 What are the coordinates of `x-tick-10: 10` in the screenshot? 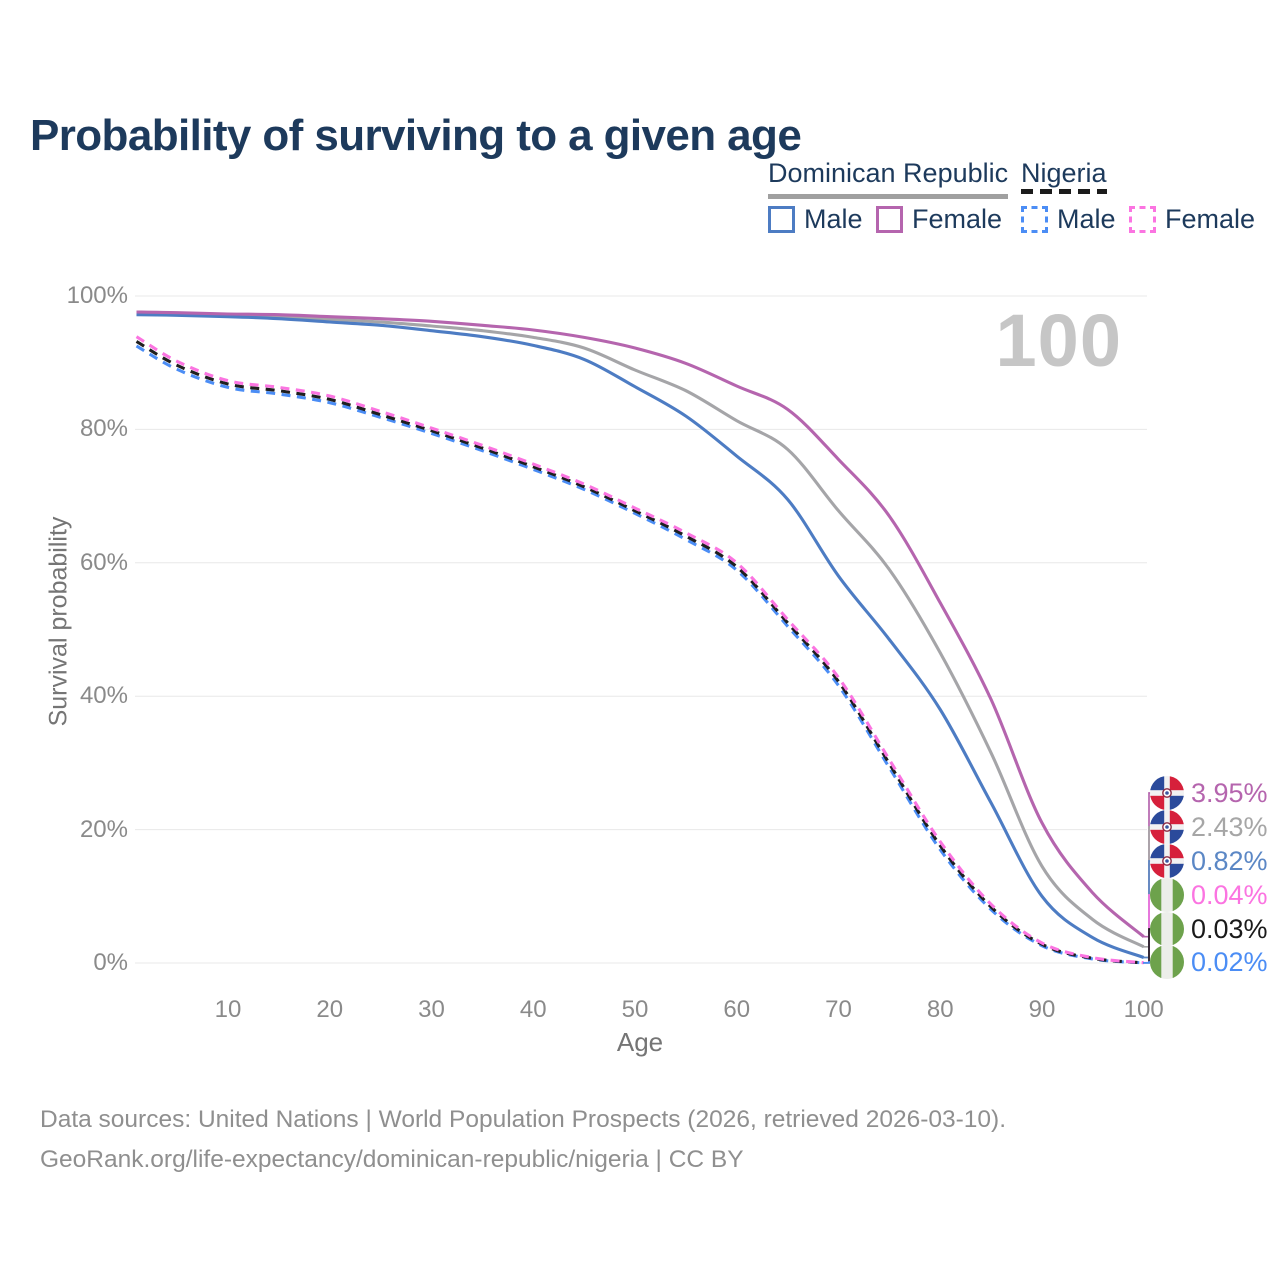 It's located at (228, 1009).